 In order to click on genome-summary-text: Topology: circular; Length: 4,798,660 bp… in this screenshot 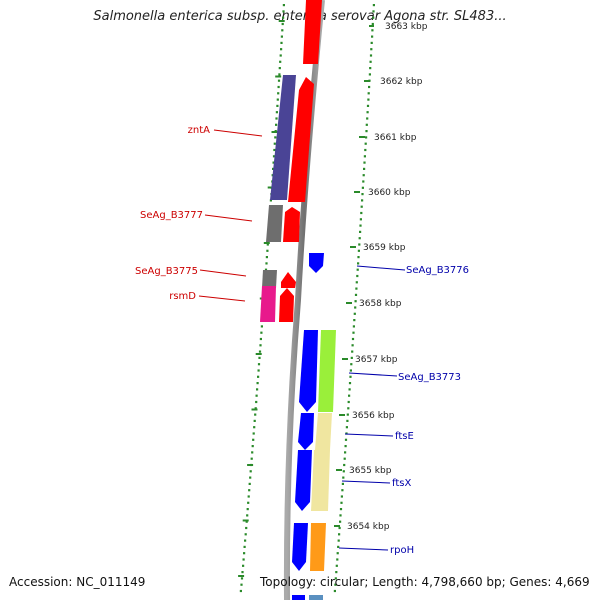, I will do `click(425, 582)`.